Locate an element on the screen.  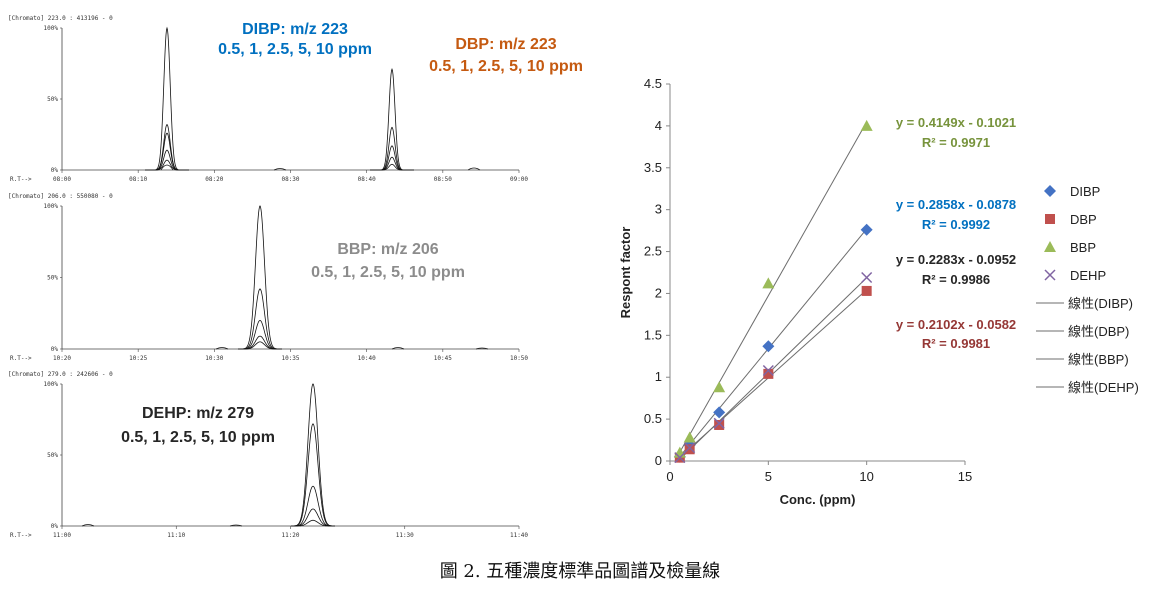
peak-label-line: DIBP: m/z 223 is located at coordinates (295, 29).